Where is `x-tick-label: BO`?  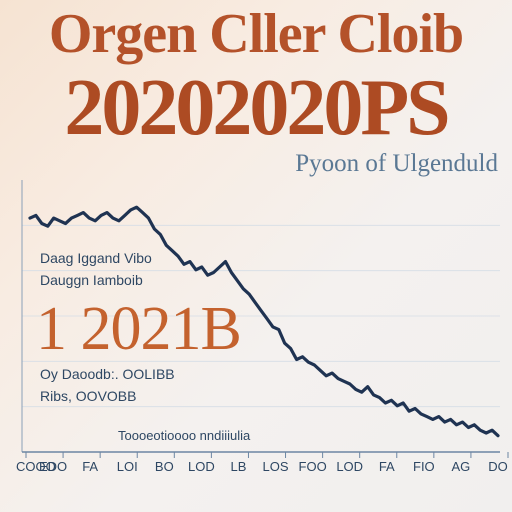
x-tick-label: BO is located at coordinates (164, 466).